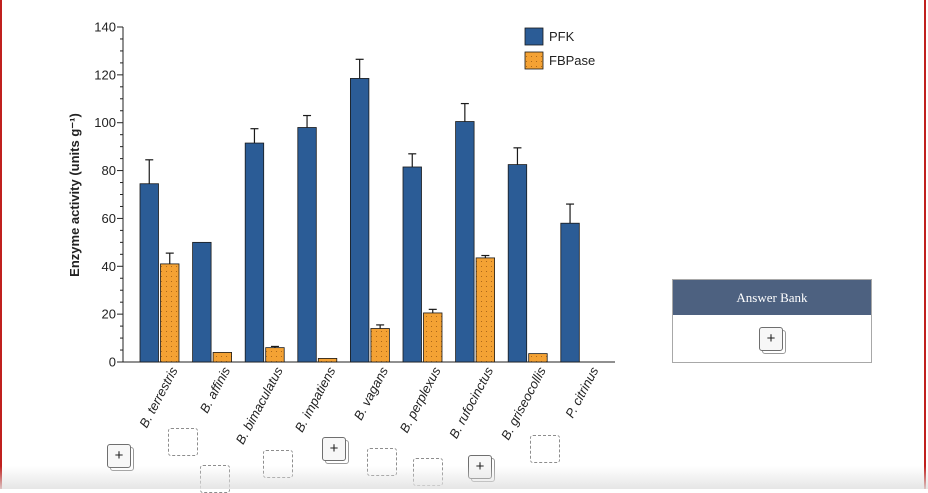 Image resolution: width=928 pixels, height=493 pixels. Describe the element at coordinates (260, 405) in the screenshot. I see `category-label: B. bimaculatus` at that location.